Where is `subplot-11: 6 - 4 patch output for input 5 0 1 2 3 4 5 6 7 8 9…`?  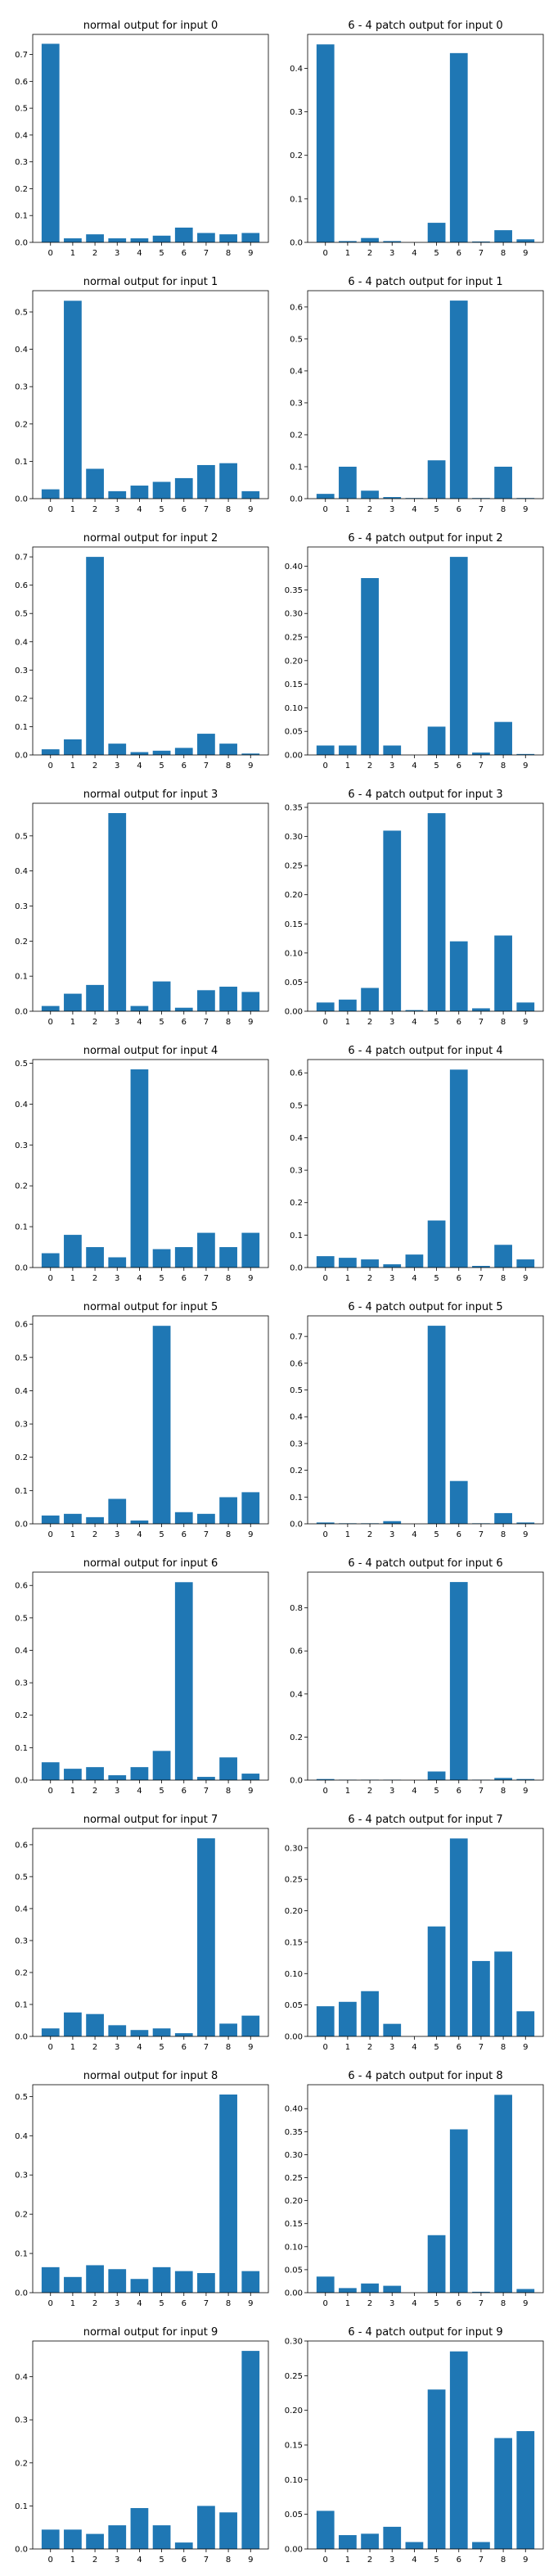
subplot-11: 6 - 4 patch output for input 5 0 1 2 3 4 5 6 7 8 9… is located at coordinates (417, 1420).